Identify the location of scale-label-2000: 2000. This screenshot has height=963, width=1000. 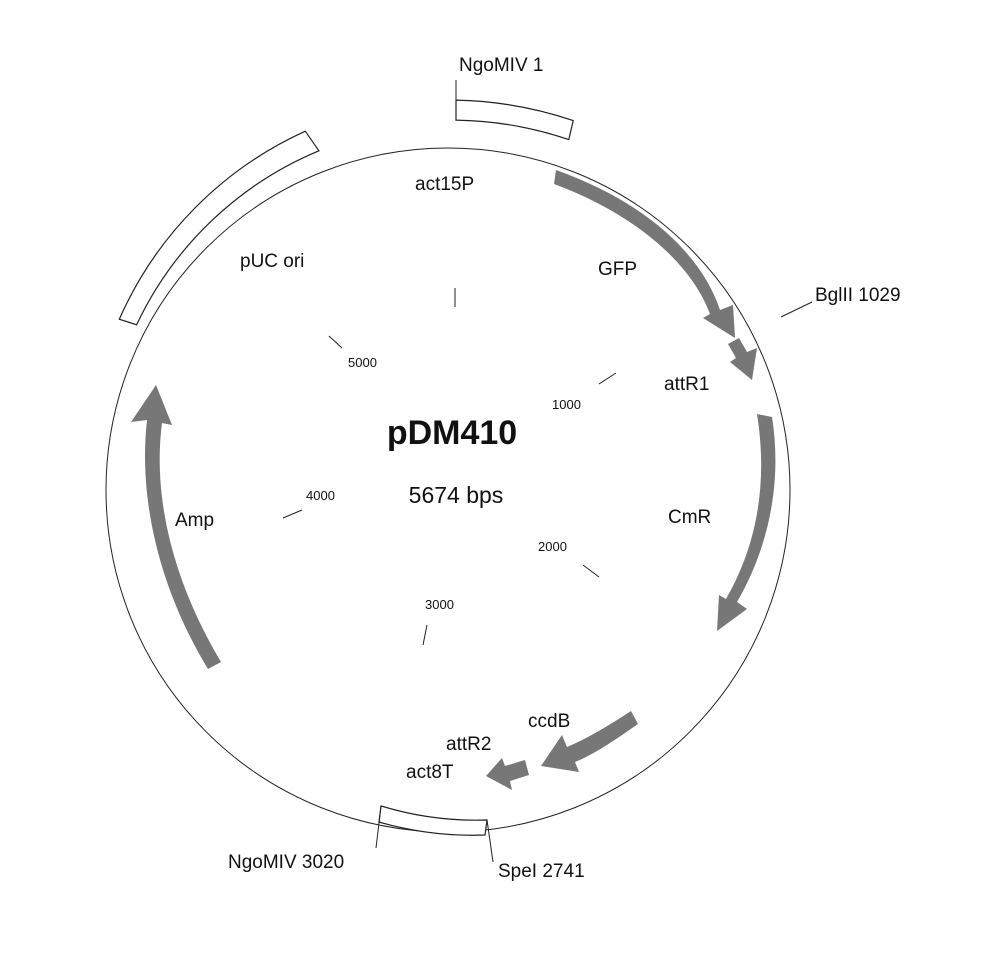
(552, 546).